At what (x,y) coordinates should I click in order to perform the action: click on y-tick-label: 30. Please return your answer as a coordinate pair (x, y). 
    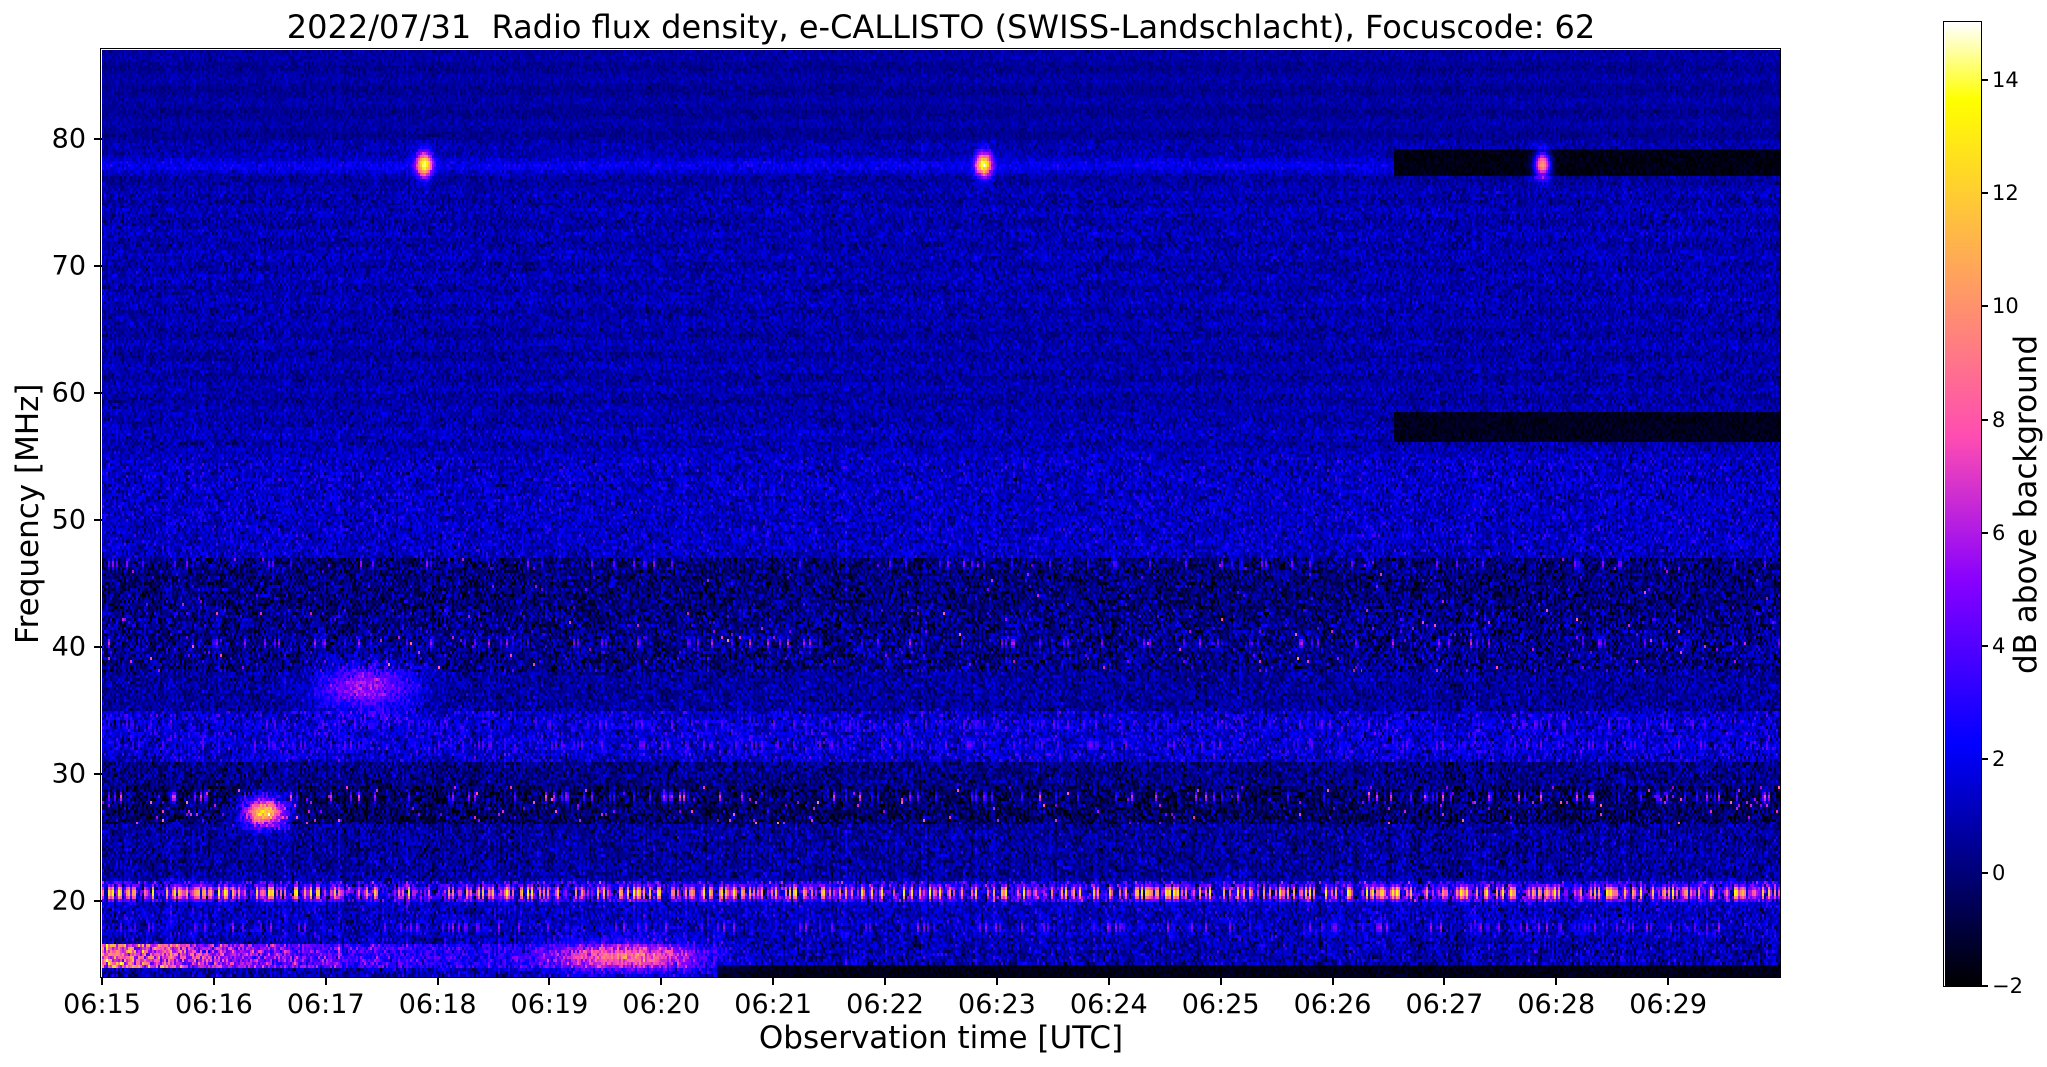
    Looking at the image, I should click on (68, 774).